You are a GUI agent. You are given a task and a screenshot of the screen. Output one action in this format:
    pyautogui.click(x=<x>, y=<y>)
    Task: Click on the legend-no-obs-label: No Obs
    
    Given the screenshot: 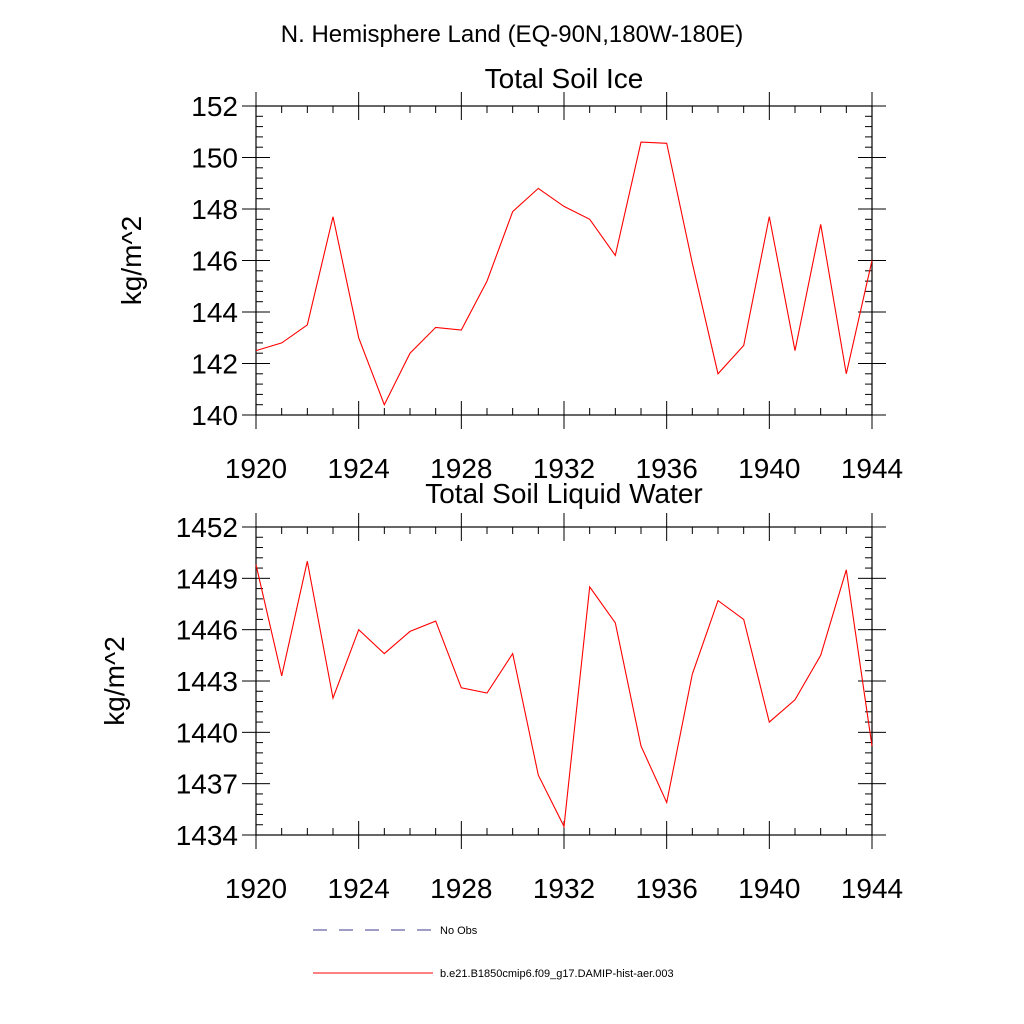 What is the action you would take?
    pyautogui.click(x=459, y=931)
    